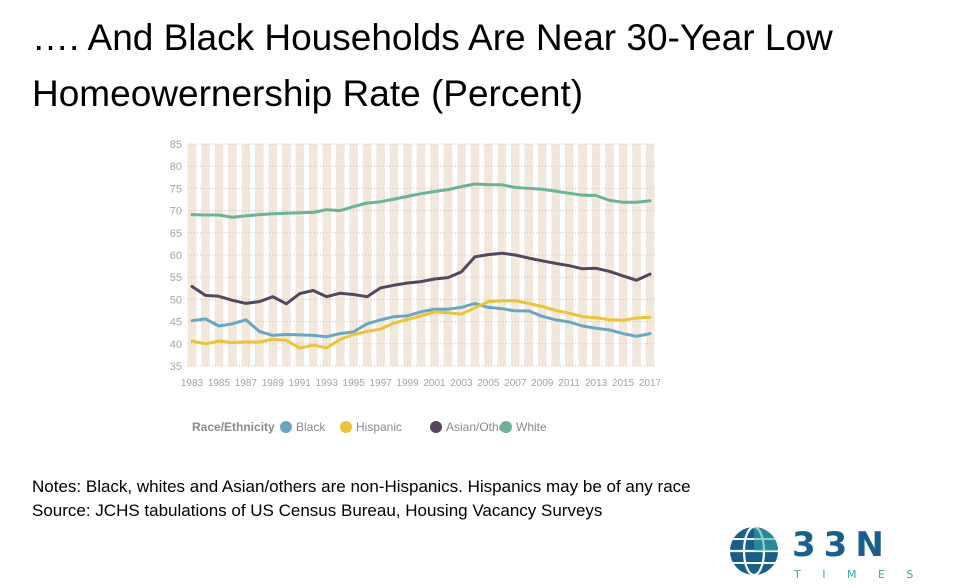  Describe the element at coordinates (436, 427) in the screenshot. I see `legend-swatch-asian-other` at that location.